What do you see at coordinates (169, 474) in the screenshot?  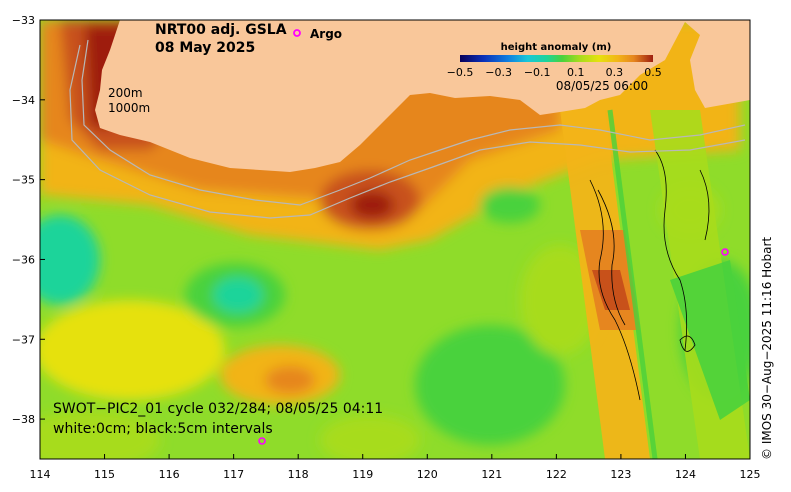 I see `x-tick-label: 116` at bounding box center [169, 474].